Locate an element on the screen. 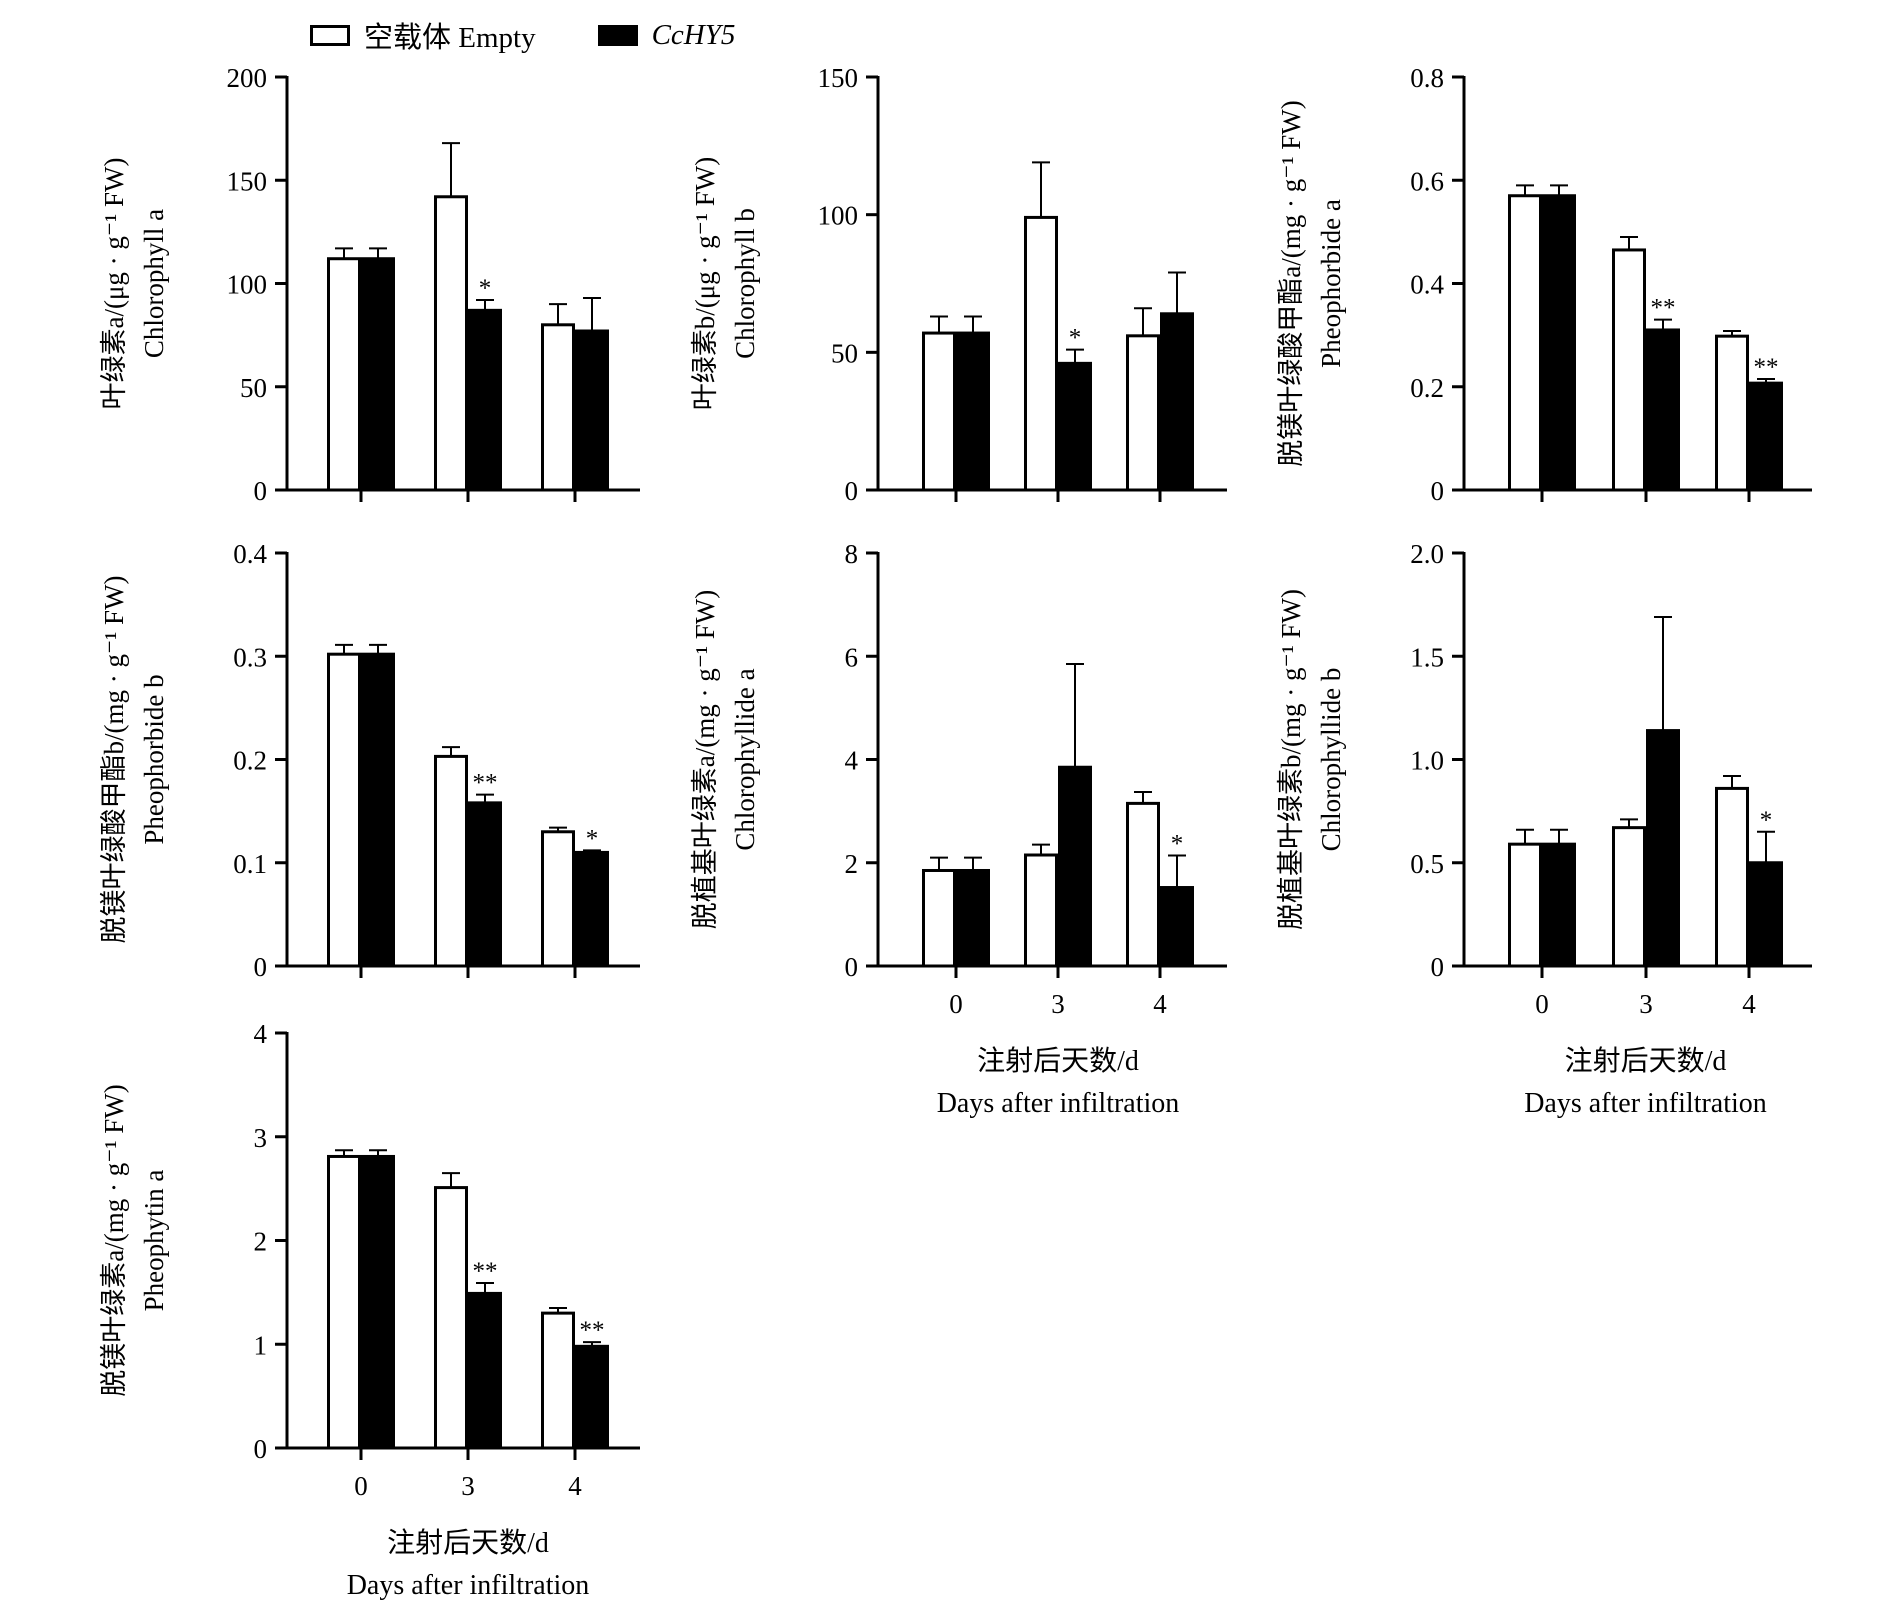 This screenshot has width=1890, height=1609. y-tick-label: 100 is located at coordinates (247, 285).